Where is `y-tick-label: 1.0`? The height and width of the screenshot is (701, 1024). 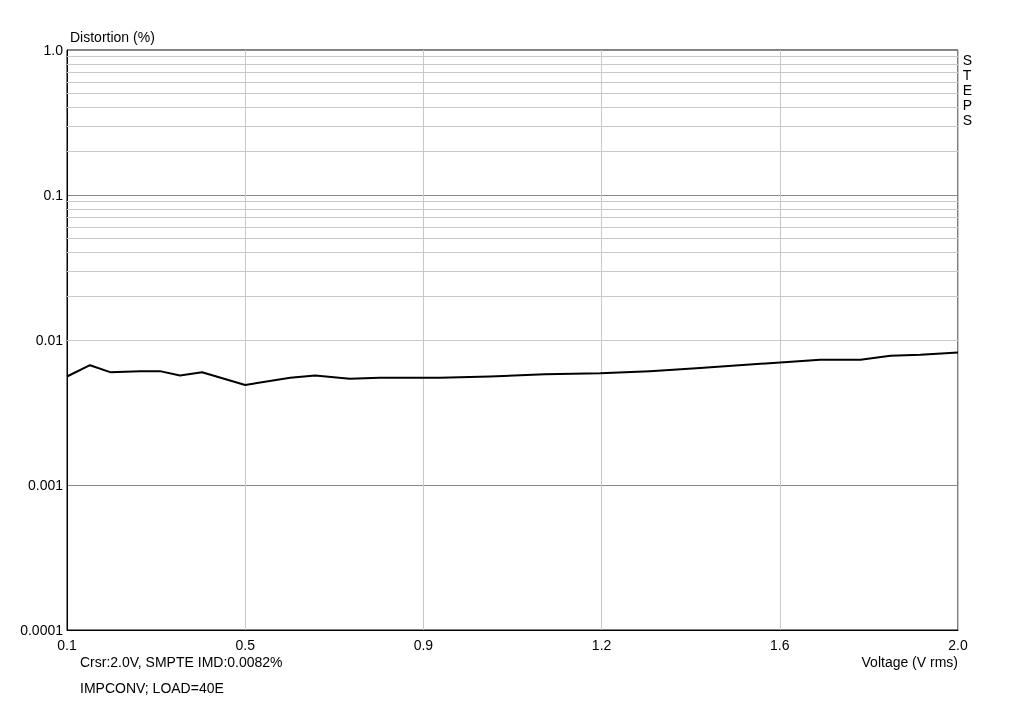 y-tick-label: 1.0 is located at coordinates (53, 50).